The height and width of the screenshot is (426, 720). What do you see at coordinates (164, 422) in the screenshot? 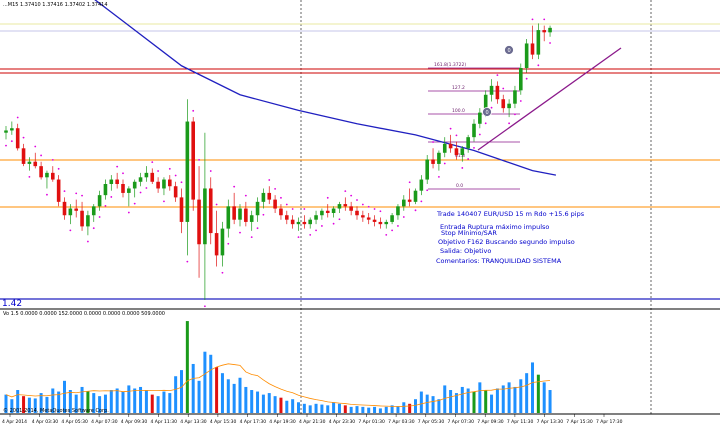
I see `time-label: 4 Apr 11:30` at bounding box center [164, 422].